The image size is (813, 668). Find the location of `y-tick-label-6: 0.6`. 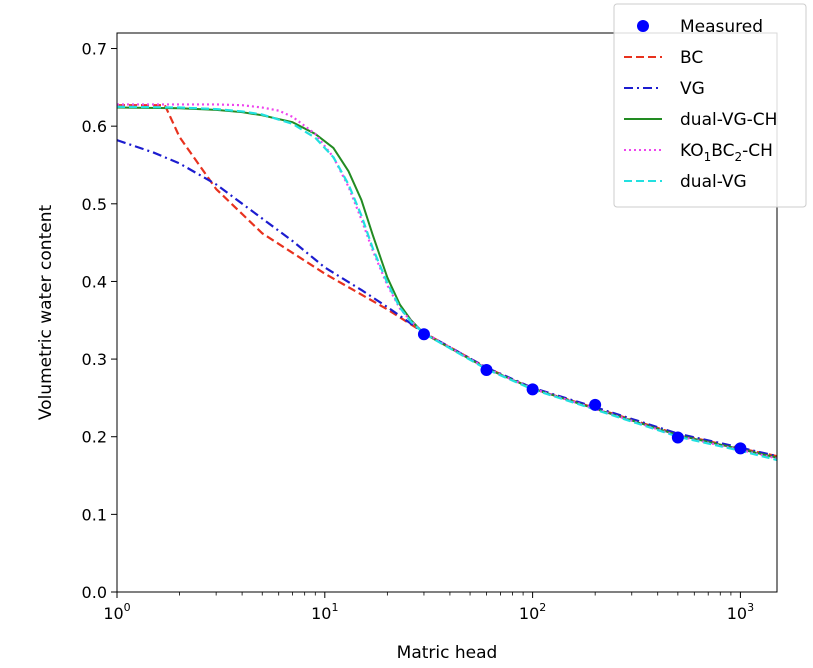

y-tick-label-6: 0.6 is located at coordinates (94, 126).